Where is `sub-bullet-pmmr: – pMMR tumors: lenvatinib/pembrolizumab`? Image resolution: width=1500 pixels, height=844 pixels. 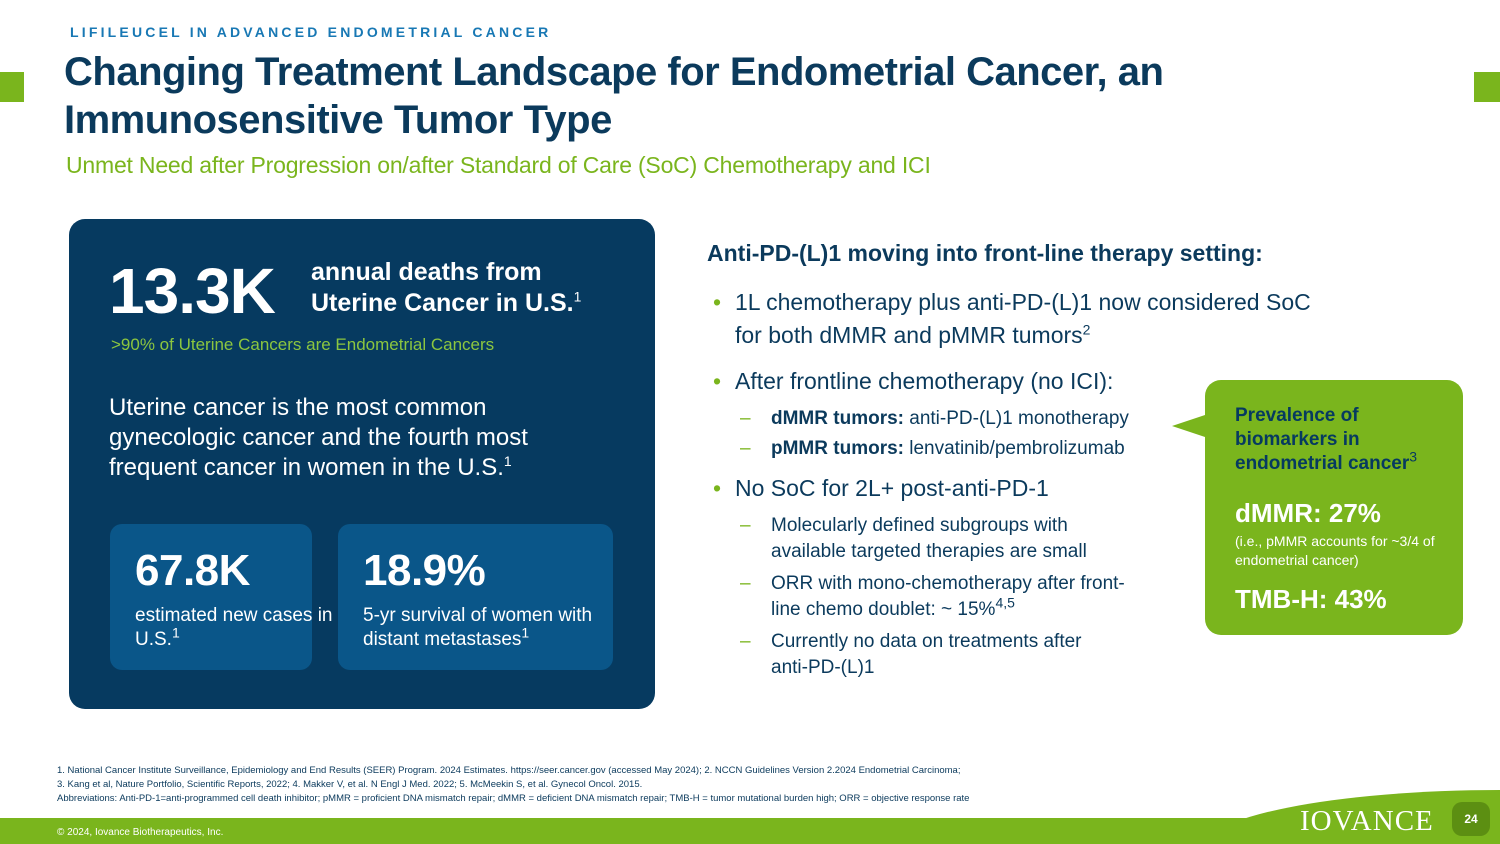 sub-bullet-pmmr: – pMMR tumors: lenvatinib/pembrolizumab is located at coordinates (1033, 449).